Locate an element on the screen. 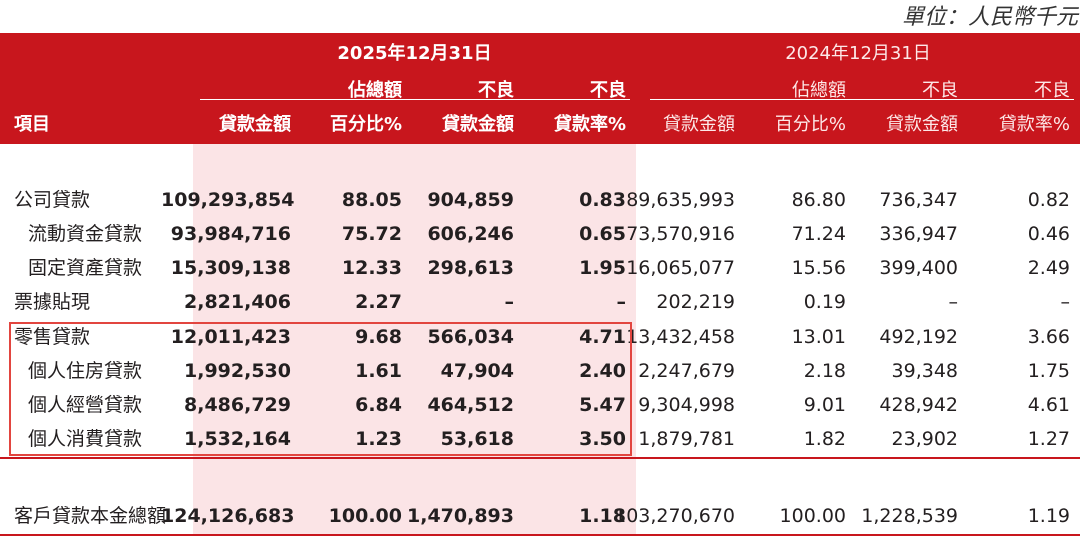 The width and height of the screenshot is (1080, 538). total-divider-bottom is located at coordinates (540, 535).